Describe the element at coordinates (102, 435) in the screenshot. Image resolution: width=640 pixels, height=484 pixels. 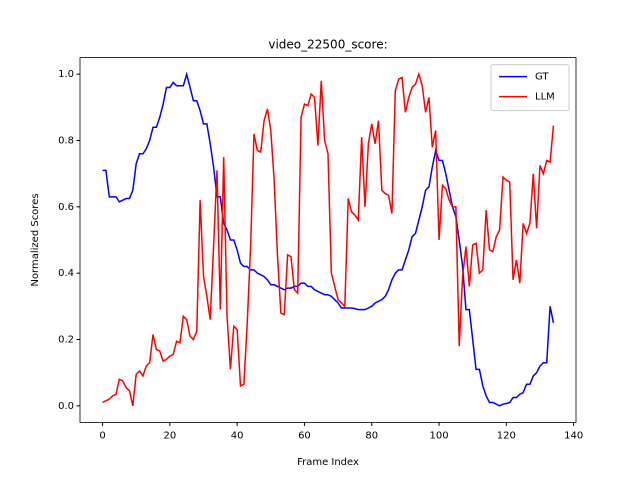
I see `x-tick-label: 0` at that location.